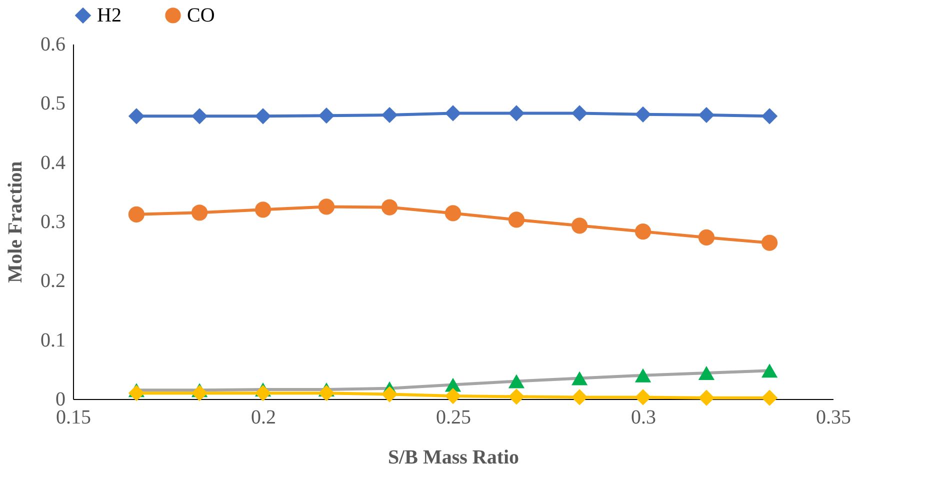  What do you see at coordinates (643, 417) in the screenshot?
I see `x-tick-label: 0.3` at bounding box center [643, 417].